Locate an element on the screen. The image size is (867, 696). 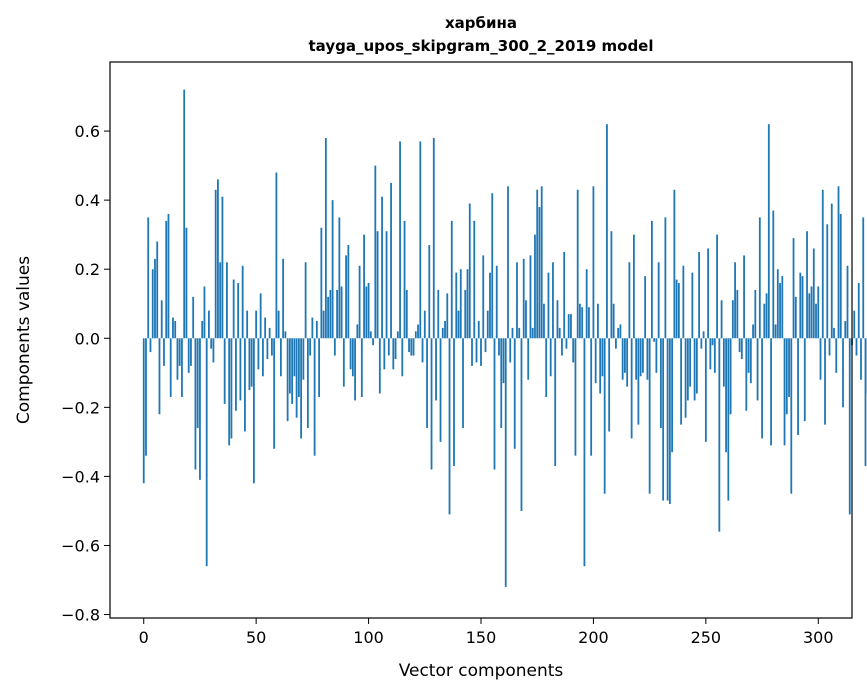
x-tick-label: 100 is located at coordinates (368, 637).